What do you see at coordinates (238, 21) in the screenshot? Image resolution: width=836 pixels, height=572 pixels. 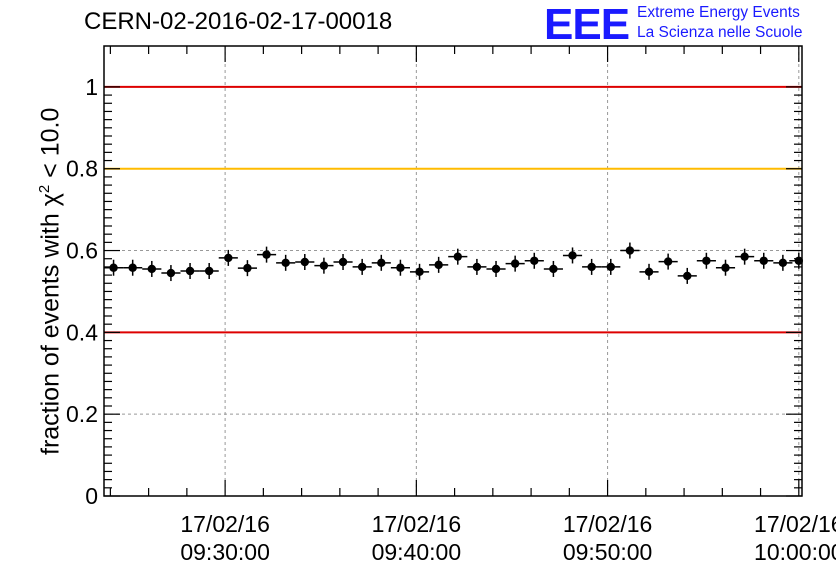 I see `chart-title: CERN-02-2016-02-17-00018` at bounding box center [238, 21].